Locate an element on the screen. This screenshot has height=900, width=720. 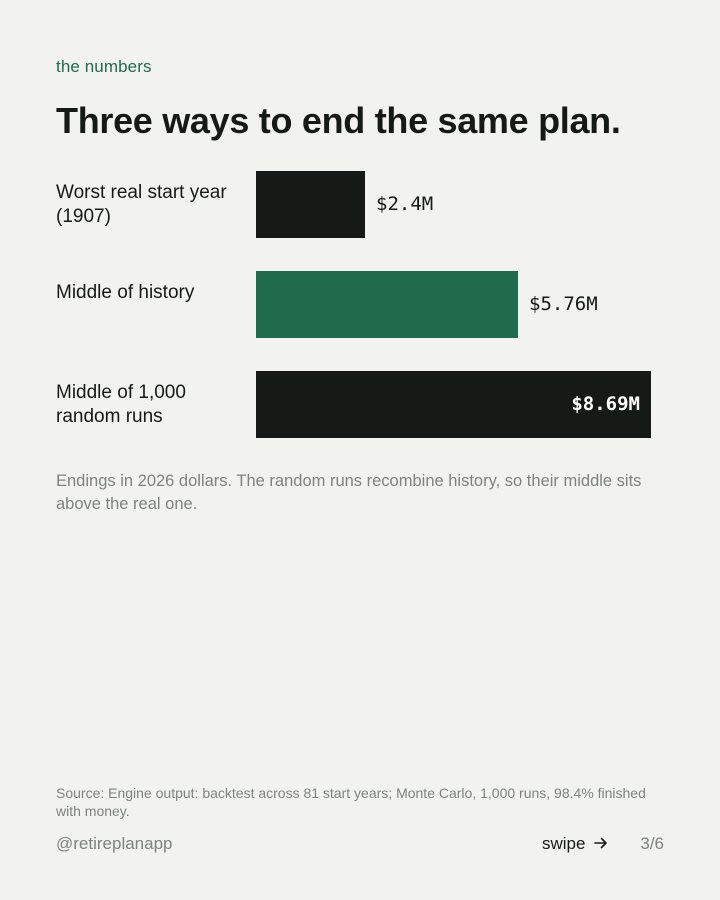
swipe-button: swipe is located at coordinates (575, 844).